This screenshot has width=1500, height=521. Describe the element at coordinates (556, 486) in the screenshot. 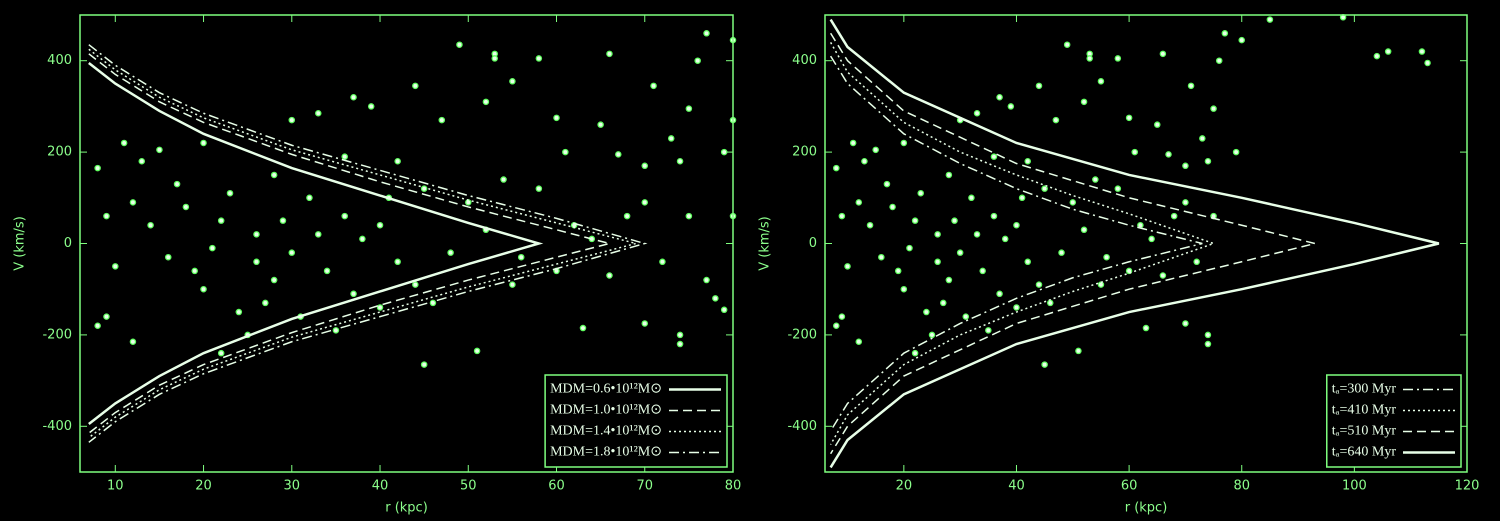

I see `x-tick-label: 60` at that location.